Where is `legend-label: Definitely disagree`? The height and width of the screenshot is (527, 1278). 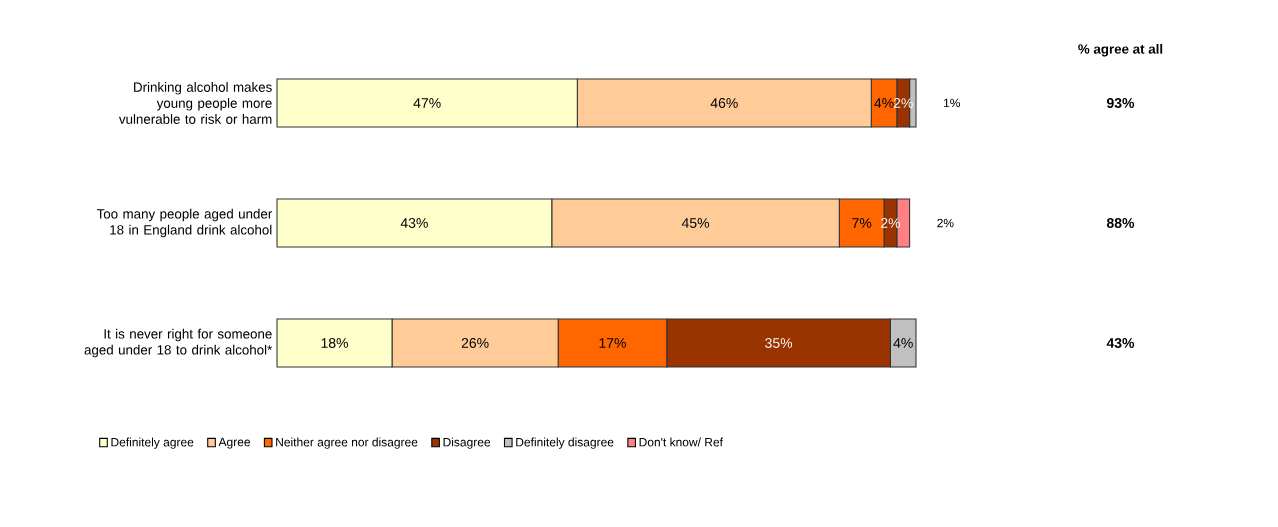
legend-label: Definitely disagree is located at coordinates (565, 443).